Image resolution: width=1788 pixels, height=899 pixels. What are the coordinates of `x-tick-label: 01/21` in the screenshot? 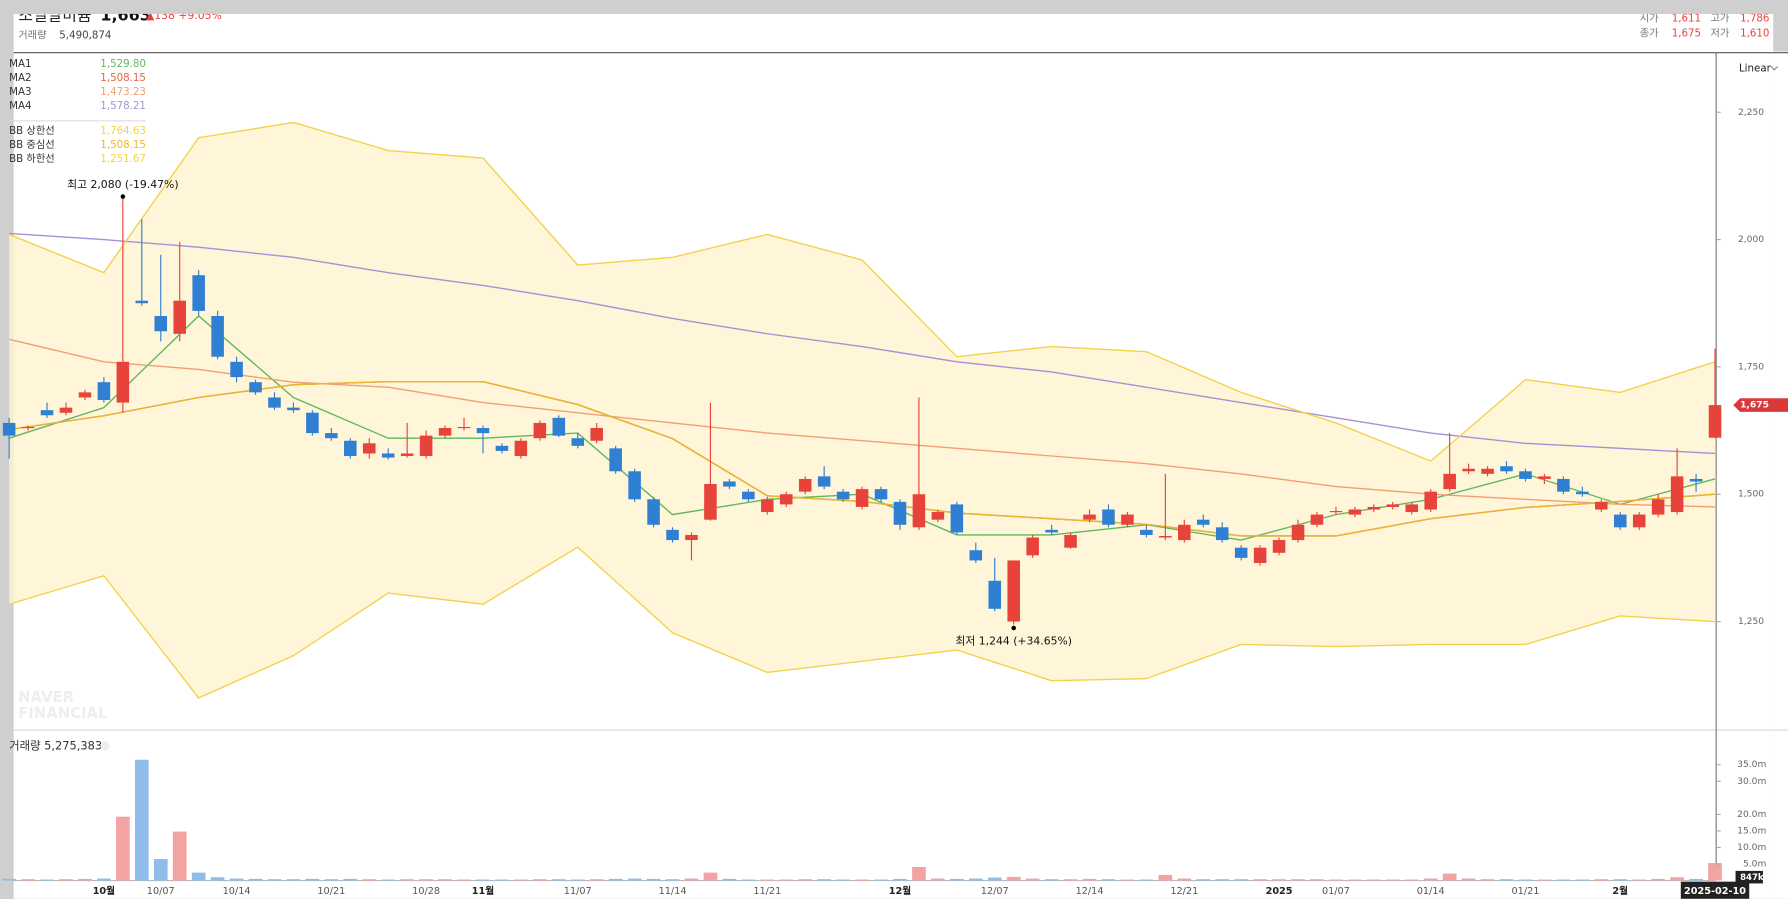 It's located at (1526, 891).